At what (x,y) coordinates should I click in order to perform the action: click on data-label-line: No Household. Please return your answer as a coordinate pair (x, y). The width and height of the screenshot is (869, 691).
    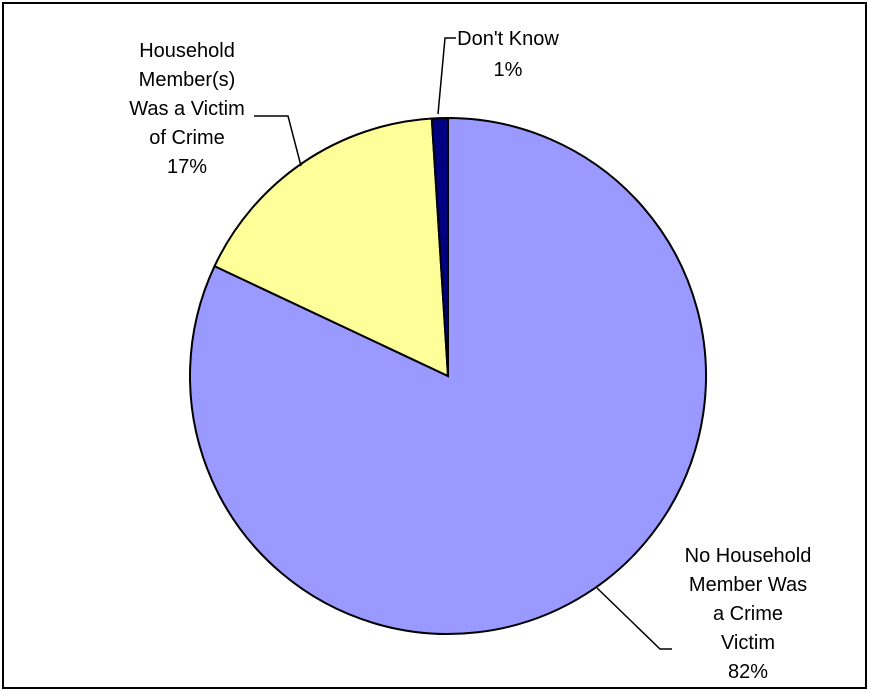
    Looking at the image, I should click on (748, 556).